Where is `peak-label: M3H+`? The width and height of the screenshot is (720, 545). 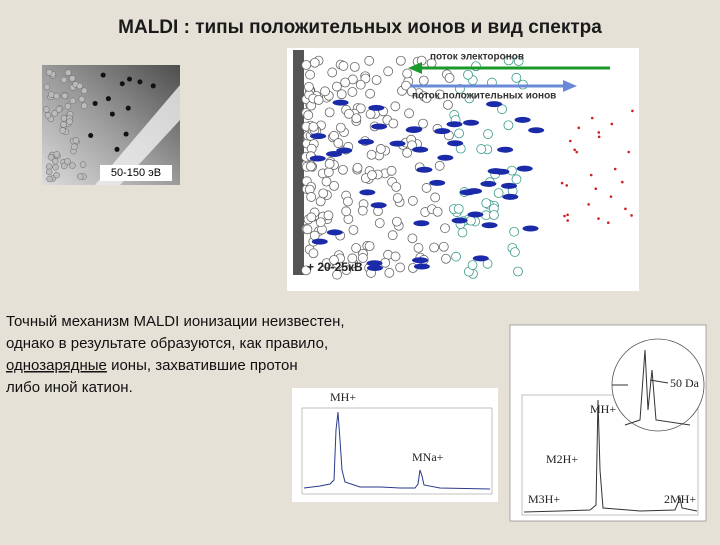
peak-label: M3H+ is located at coordinates (544, 499).